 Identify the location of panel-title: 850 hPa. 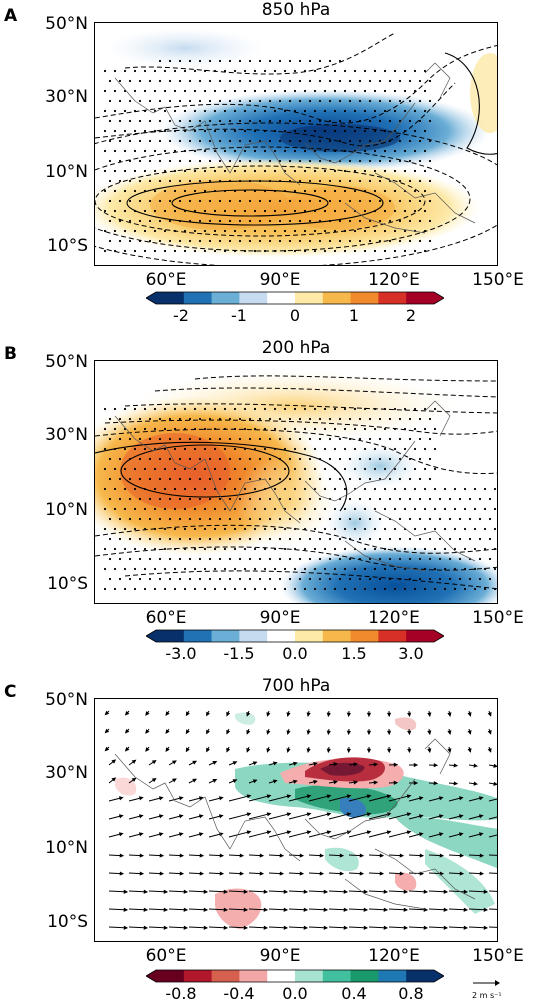
(296, 10).